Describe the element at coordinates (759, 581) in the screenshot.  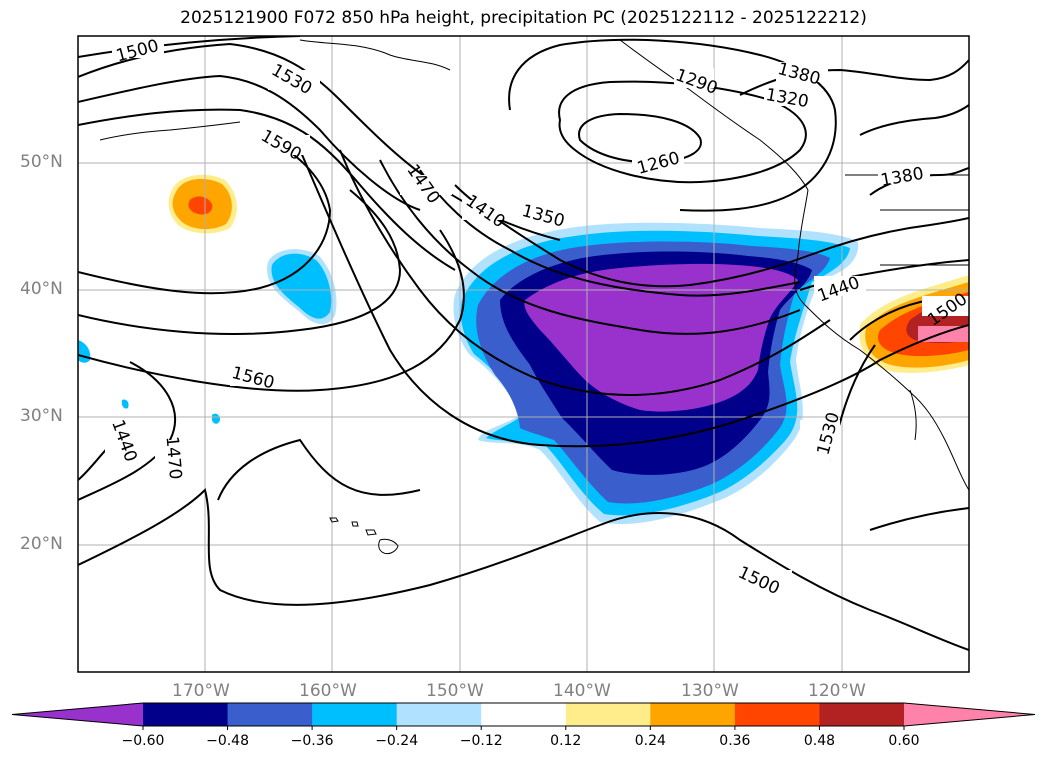
I see `contour-label: 1500` at that location.